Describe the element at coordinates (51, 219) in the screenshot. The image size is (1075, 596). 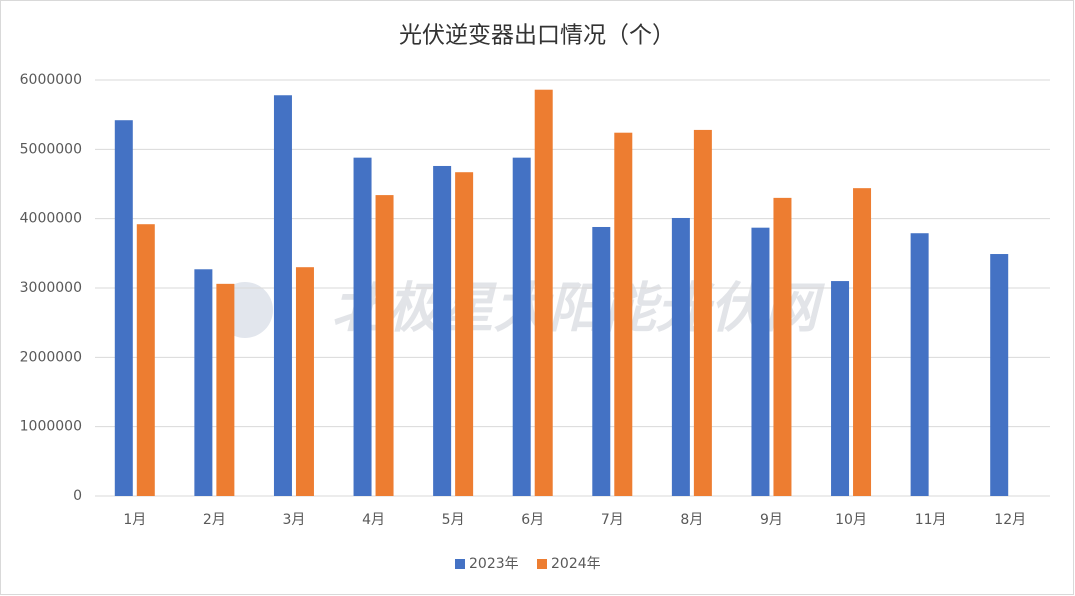
I see `y-tick-label: 4000000` at that location.